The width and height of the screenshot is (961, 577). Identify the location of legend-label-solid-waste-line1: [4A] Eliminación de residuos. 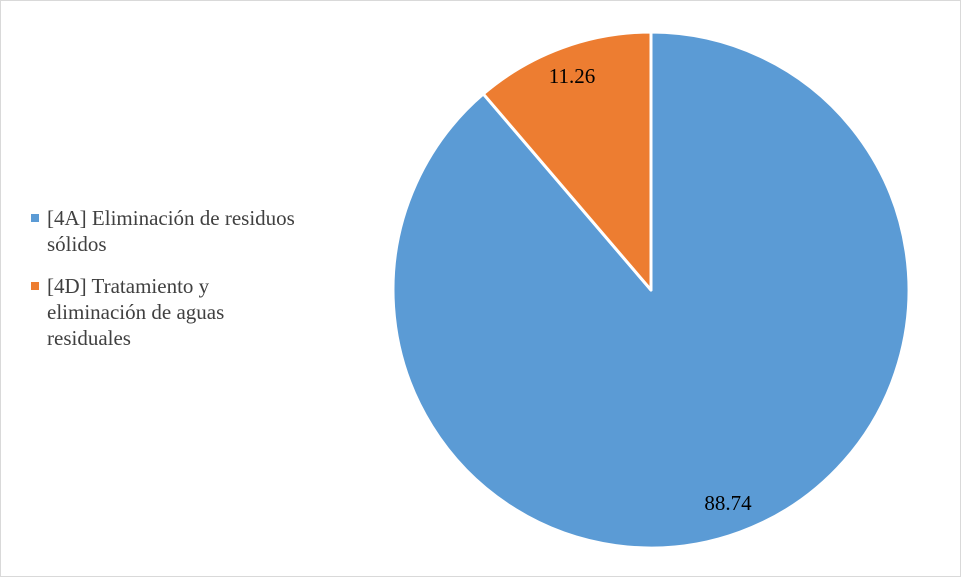
(171, 218).